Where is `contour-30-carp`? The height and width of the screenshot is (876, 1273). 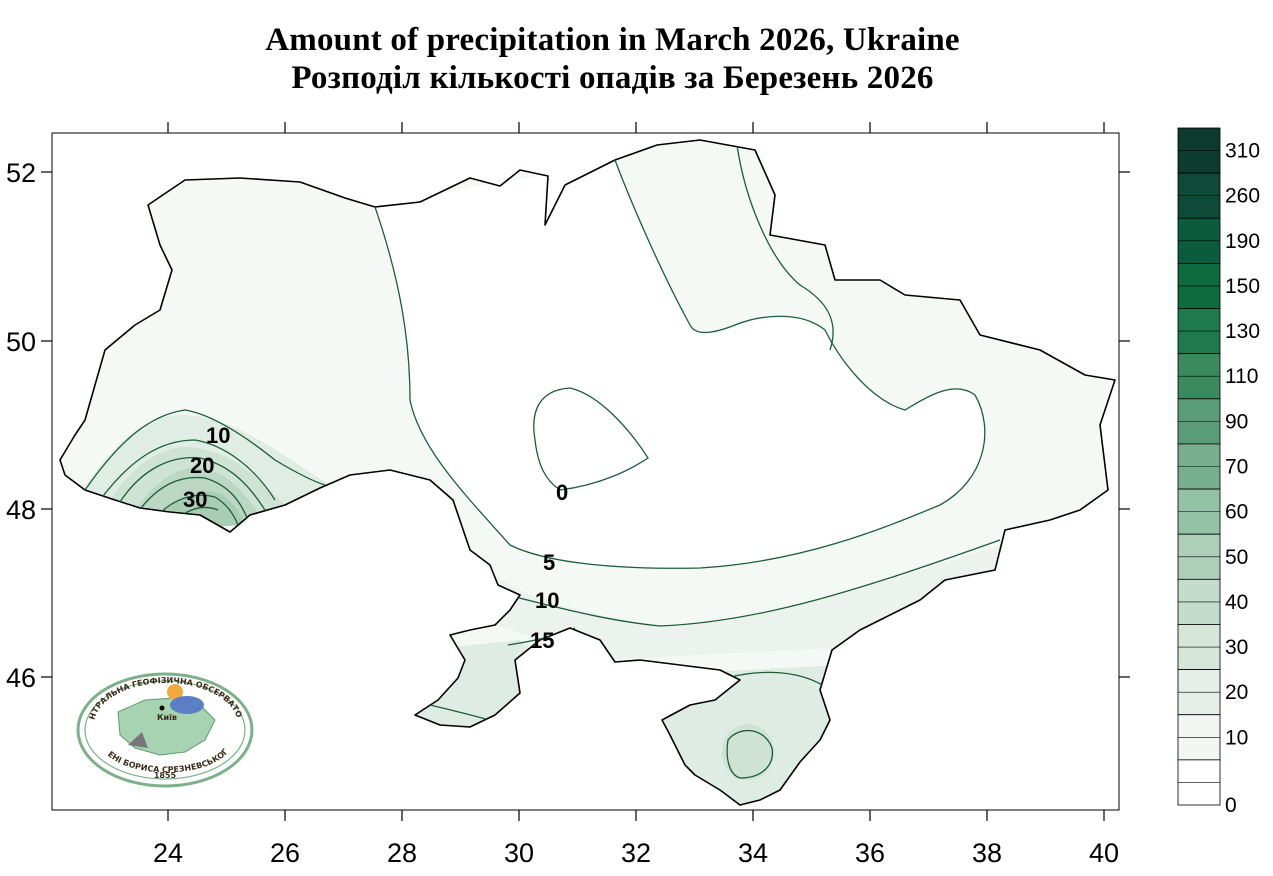 contour-30-carp is located at coordinates (198, 510).